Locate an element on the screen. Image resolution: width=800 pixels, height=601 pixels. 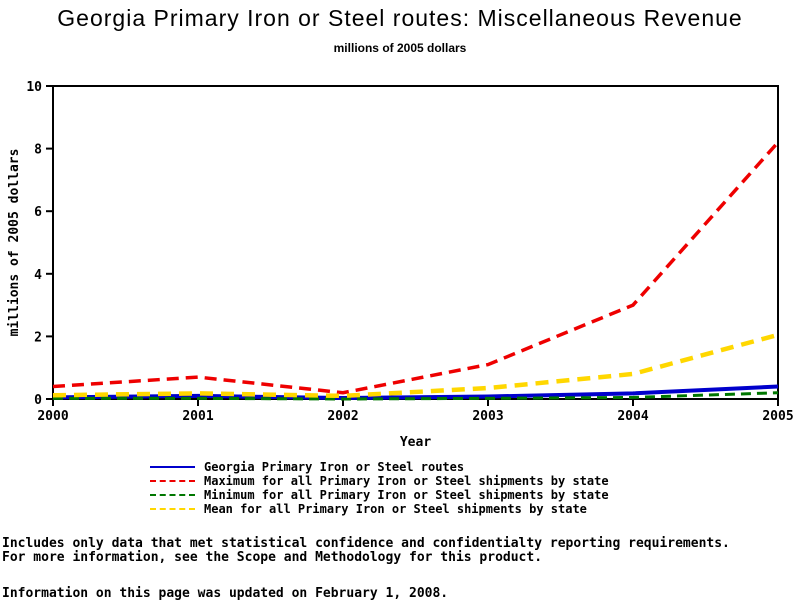
chart-subtitle: millions of 2005 dollars is located at coordinates (400, 48).